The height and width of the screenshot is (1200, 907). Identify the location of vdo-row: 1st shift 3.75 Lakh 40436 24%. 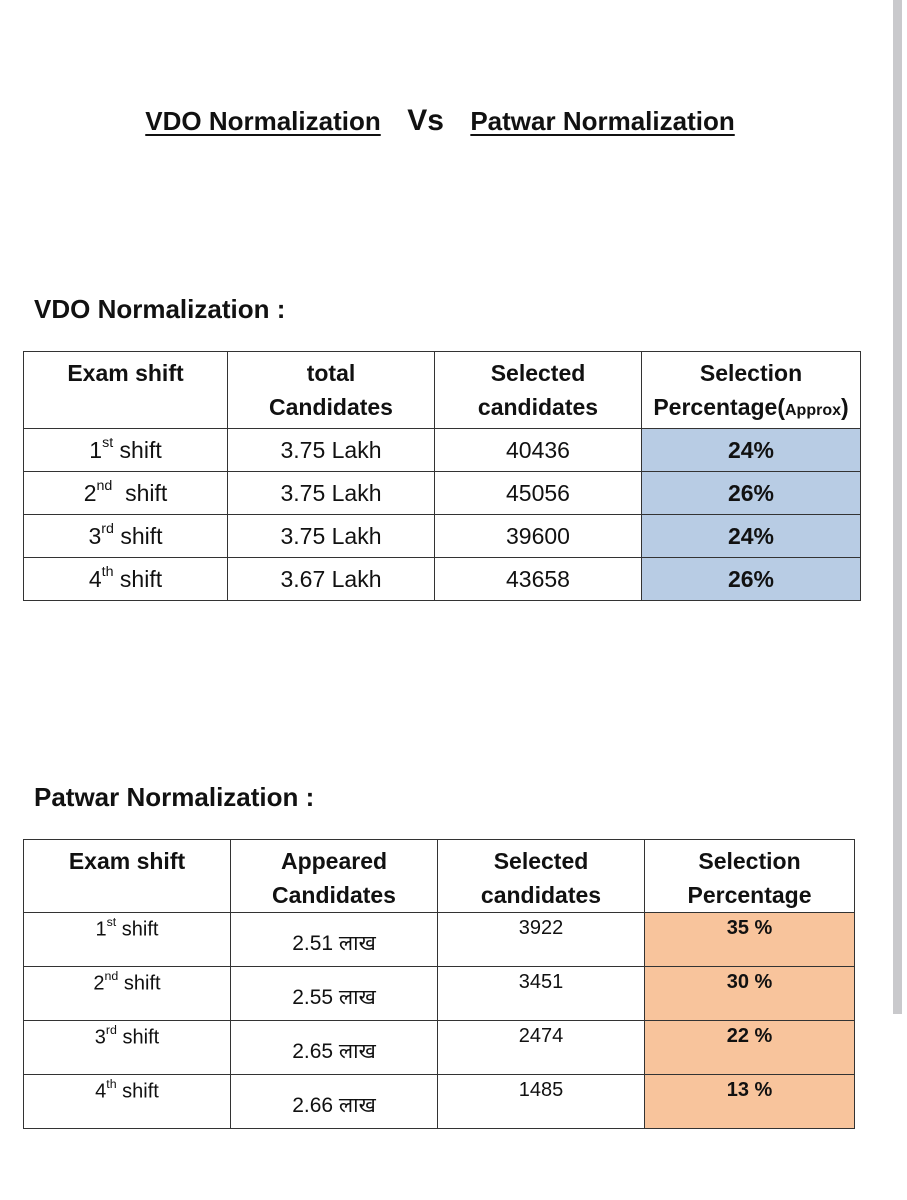
(442, 450).